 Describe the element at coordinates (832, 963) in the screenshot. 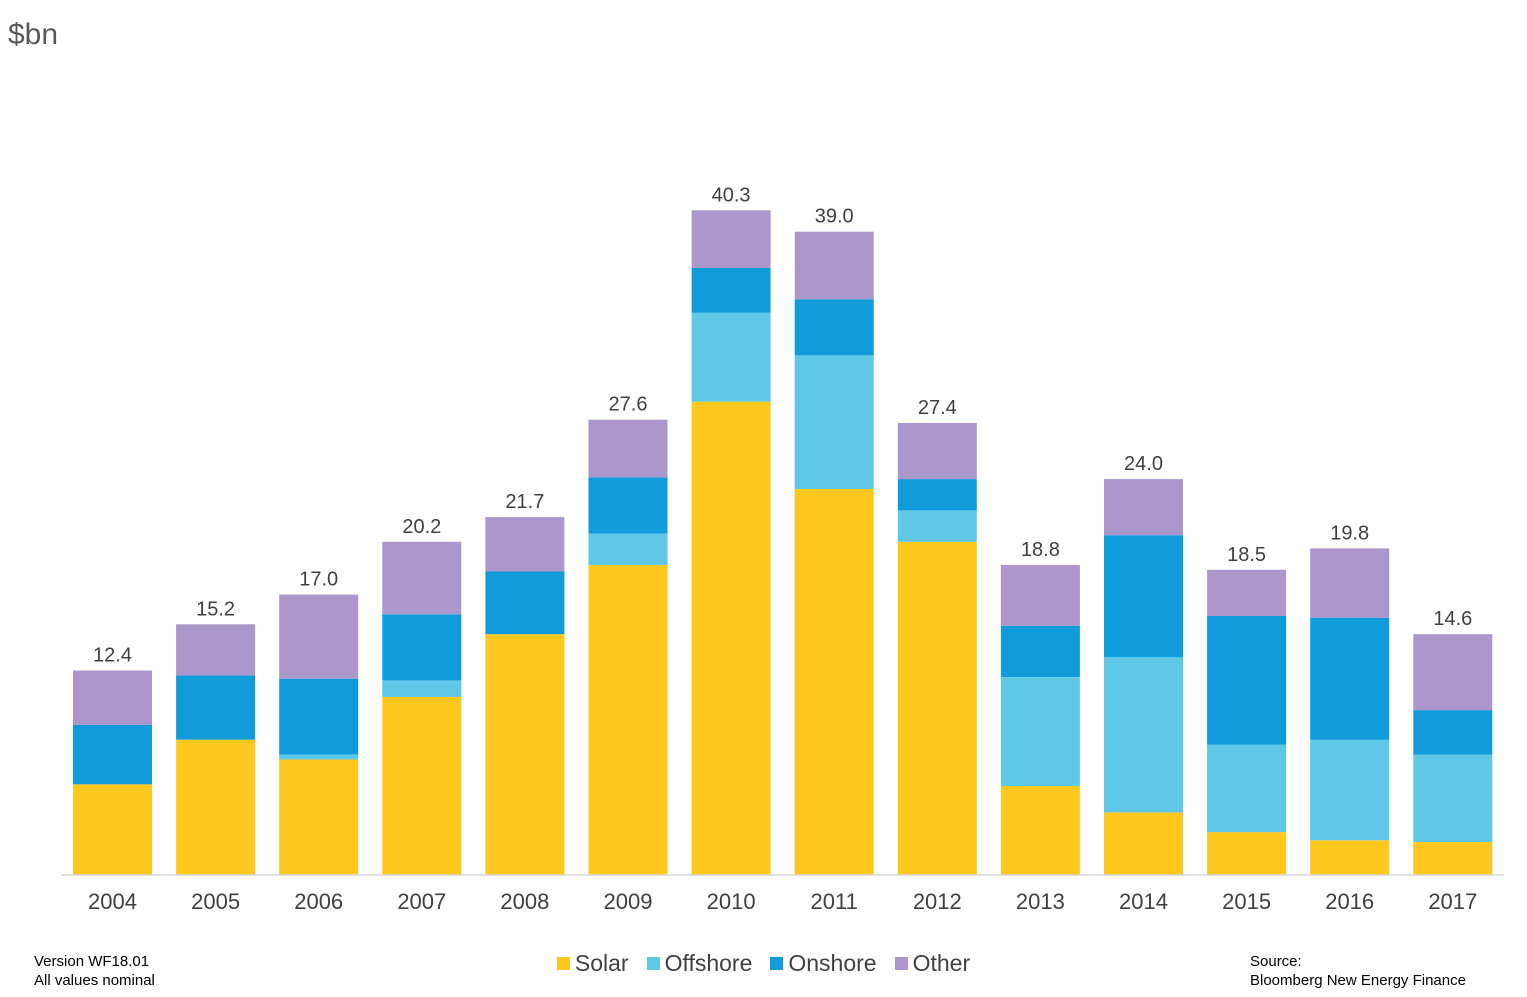

I see `legend-label-onshore: Onshore` at that location.